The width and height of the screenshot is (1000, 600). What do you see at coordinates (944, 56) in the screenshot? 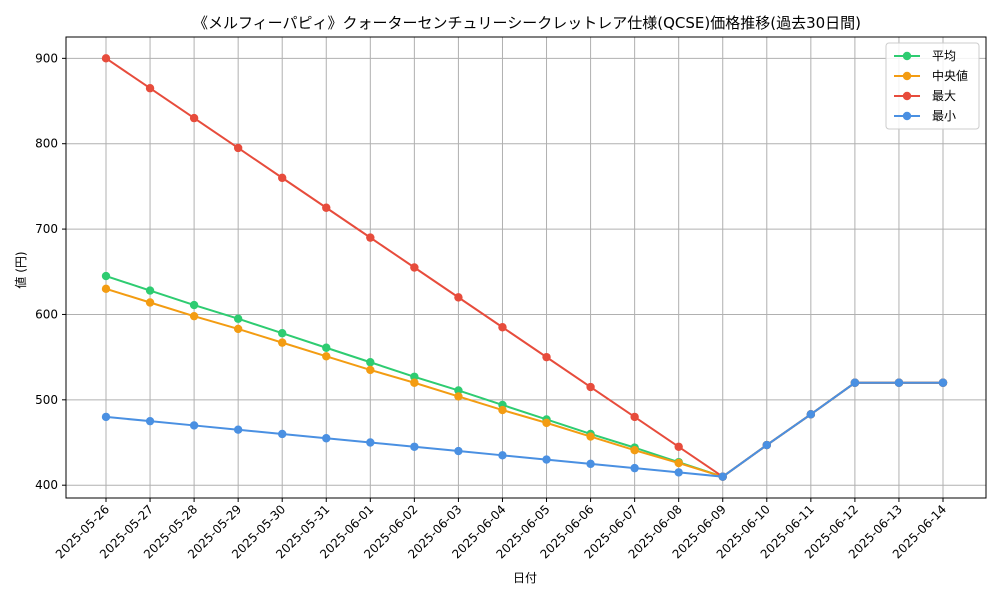
I see `legend-label: 平均` at bounding box center [944, 56].